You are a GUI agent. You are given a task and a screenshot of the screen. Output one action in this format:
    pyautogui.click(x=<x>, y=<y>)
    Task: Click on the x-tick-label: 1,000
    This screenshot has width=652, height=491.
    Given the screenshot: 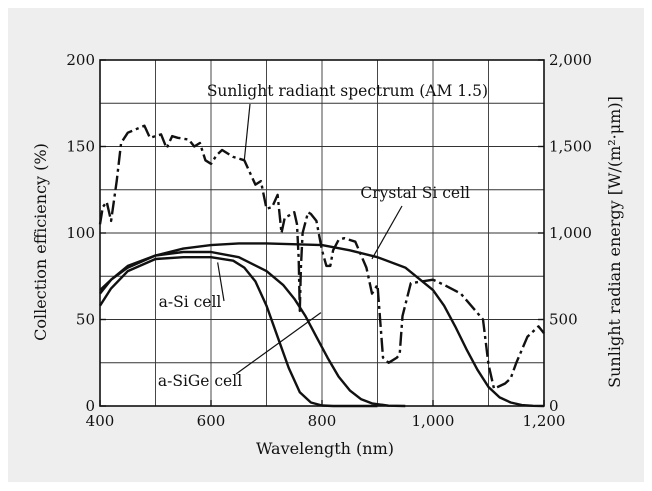 What is the action you would take?
    pyautogui.click(x=433, y=421)
    